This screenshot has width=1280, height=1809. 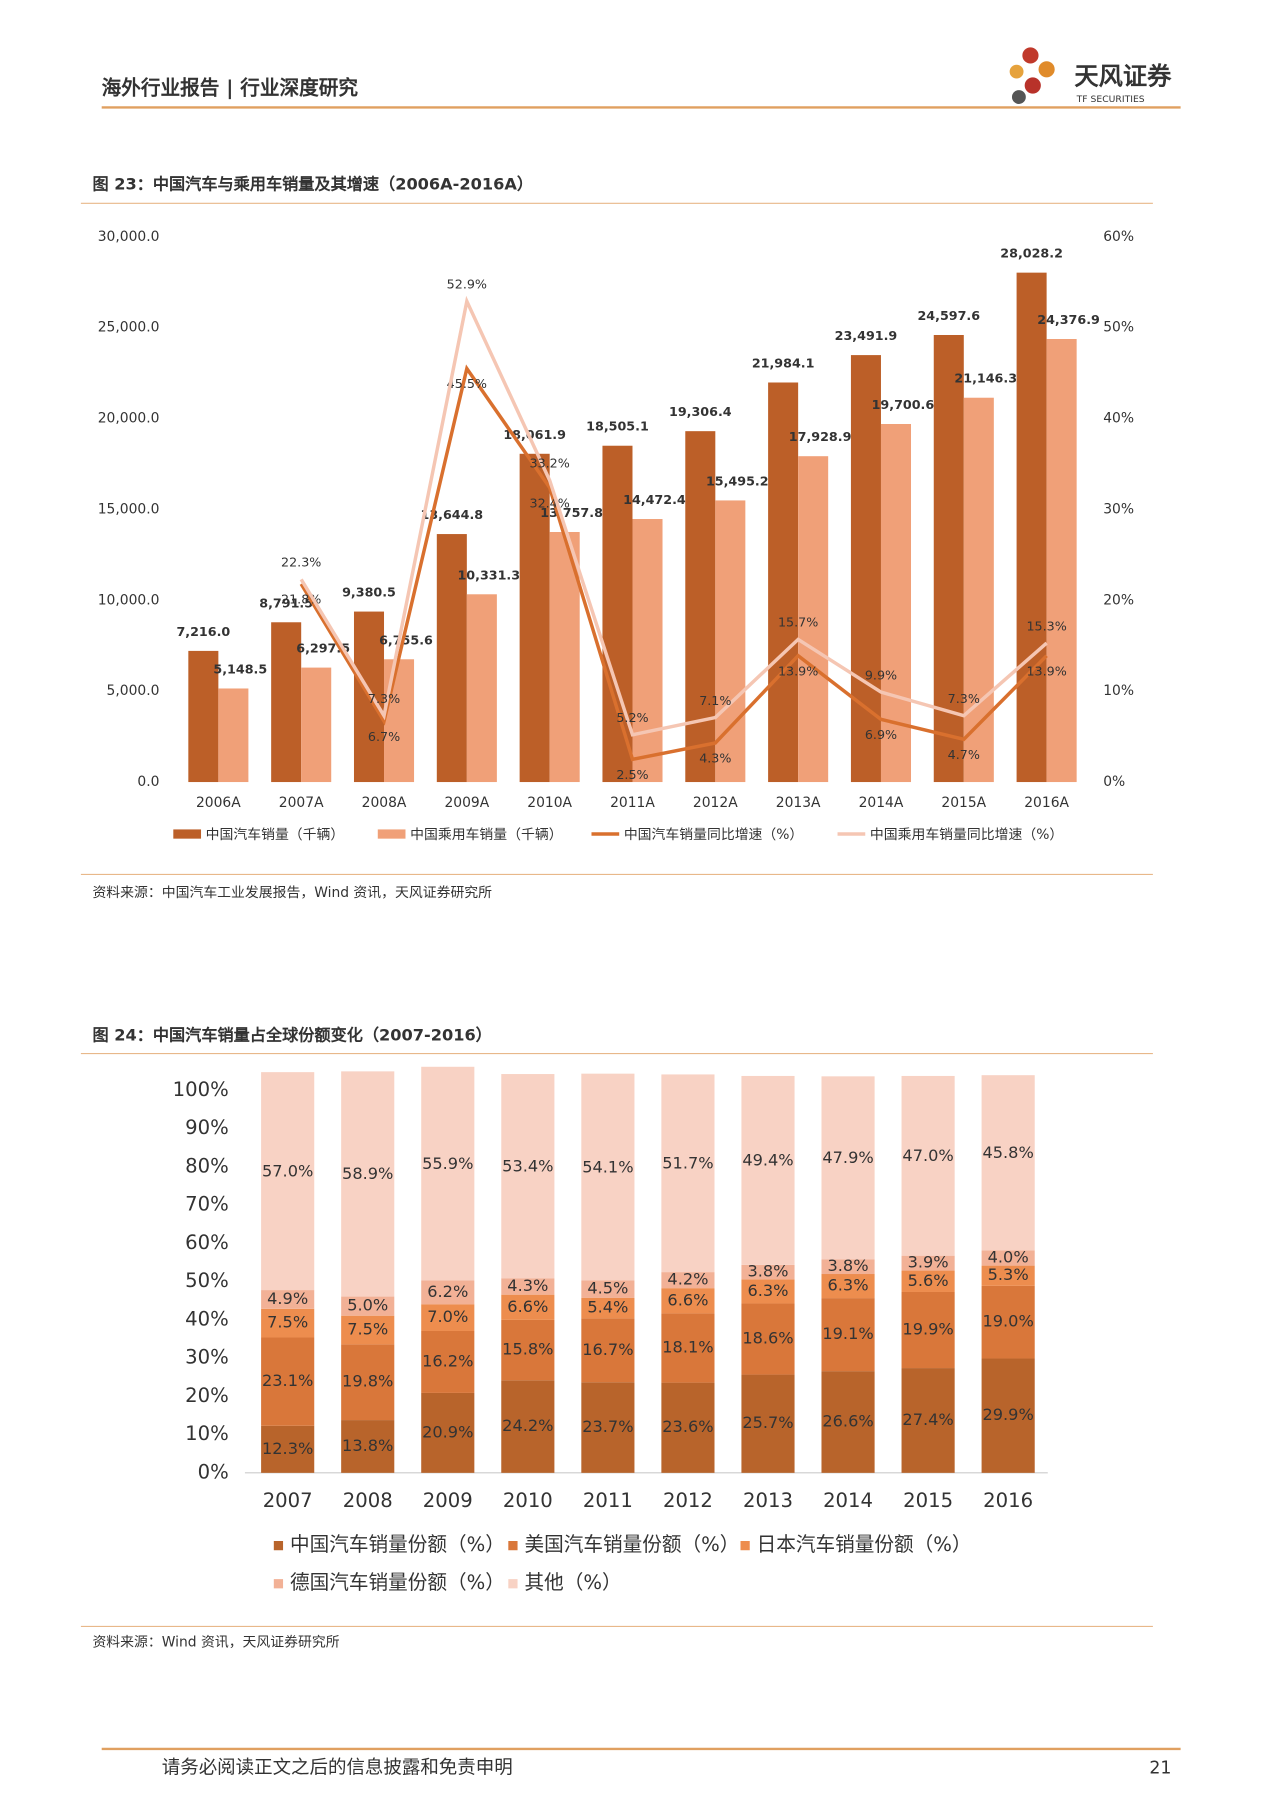 What do you see at coordinates (687, 1347) in the screenshot?
I see `segment-value-label: 18.1%` at bounding box center [687, 1347].